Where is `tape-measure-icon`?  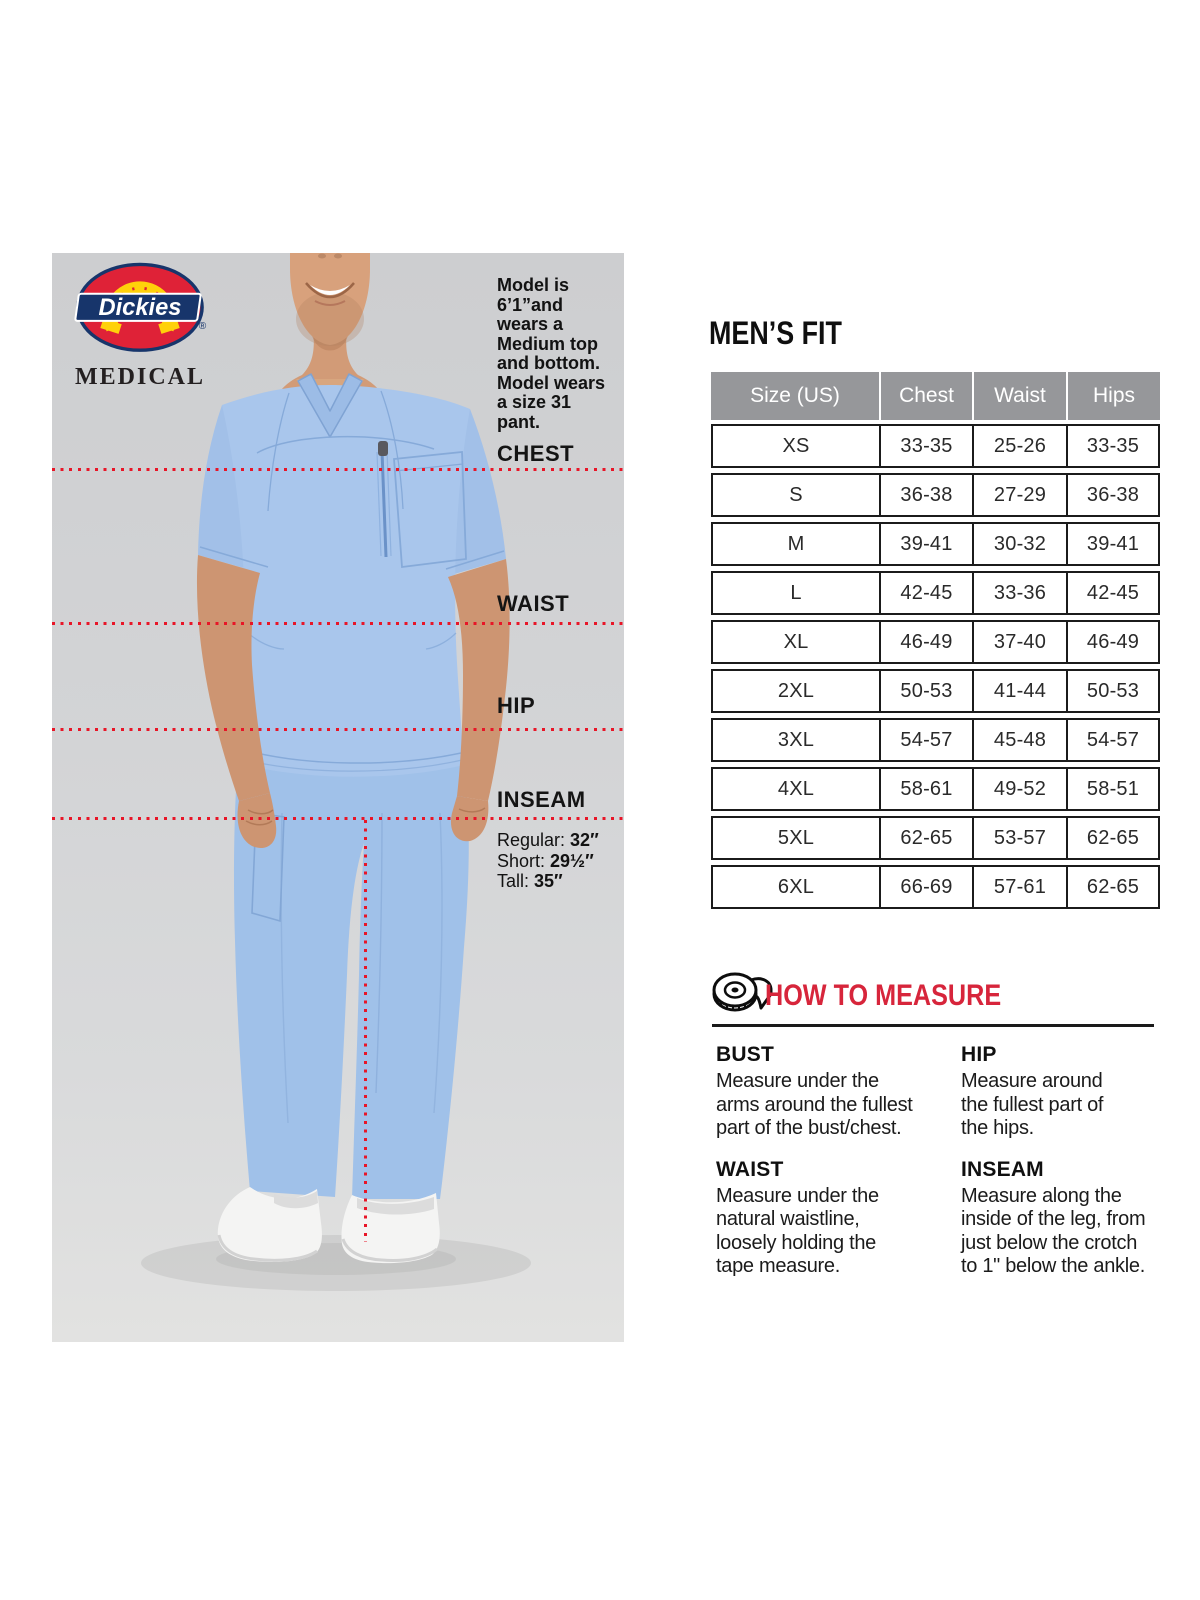 tape-measure-icon is located at coordinates (742, 992).